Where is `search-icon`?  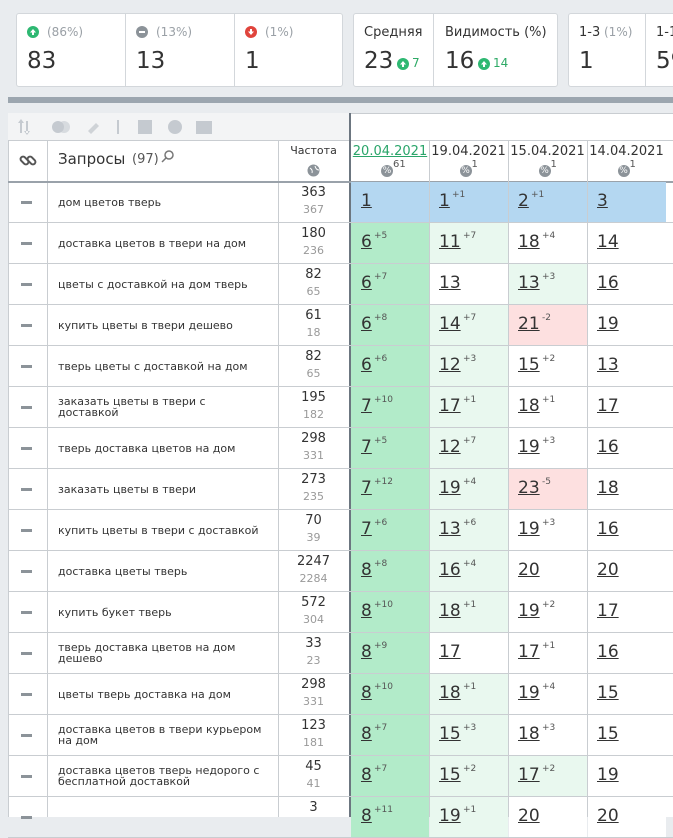 search-icon is located at coordinates (168, 157).